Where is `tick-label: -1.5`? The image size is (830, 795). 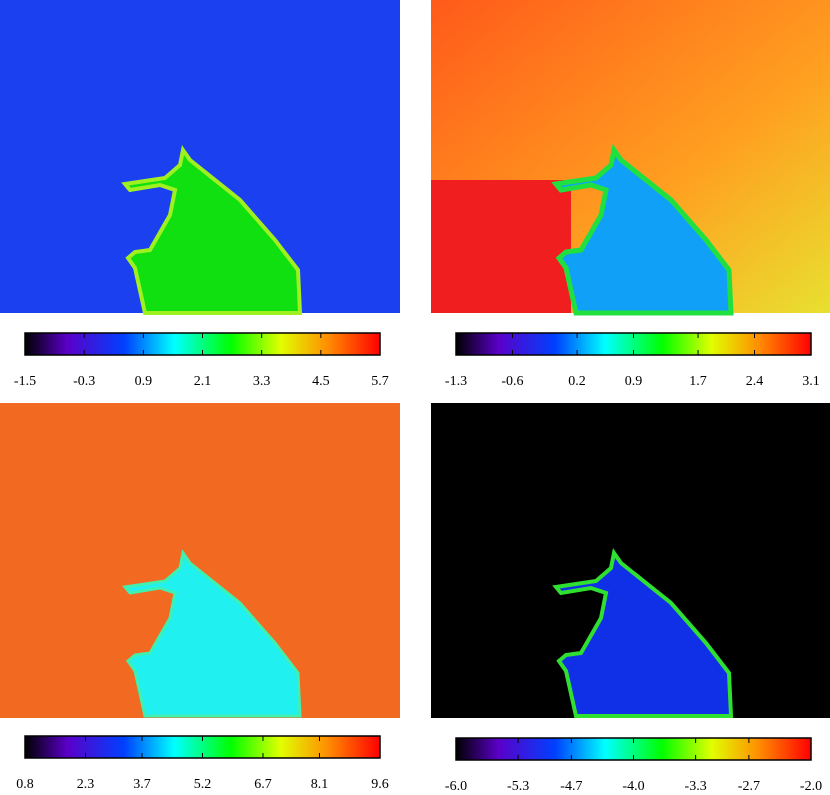 tick-label: -1.5 is located at coordinates (25, 381).